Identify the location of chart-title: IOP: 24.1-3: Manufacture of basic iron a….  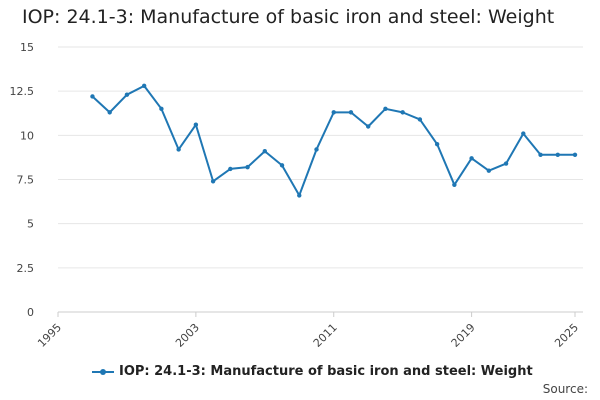
(288, 17).